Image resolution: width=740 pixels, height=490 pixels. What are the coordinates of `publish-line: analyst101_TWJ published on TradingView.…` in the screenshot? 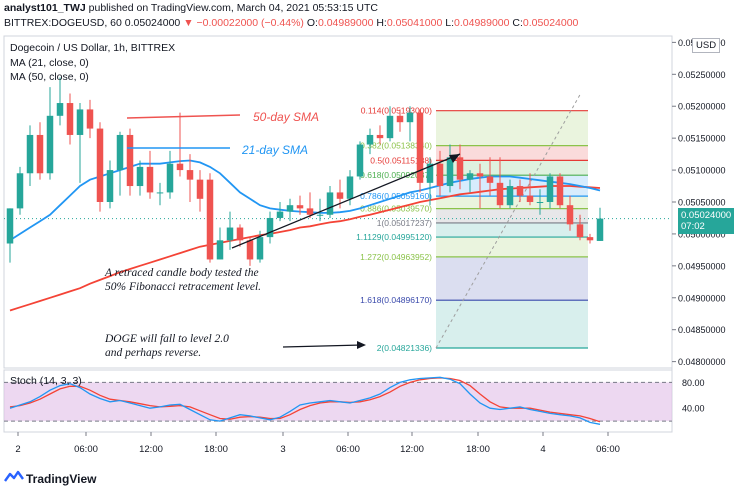 It's located at (191, 8).